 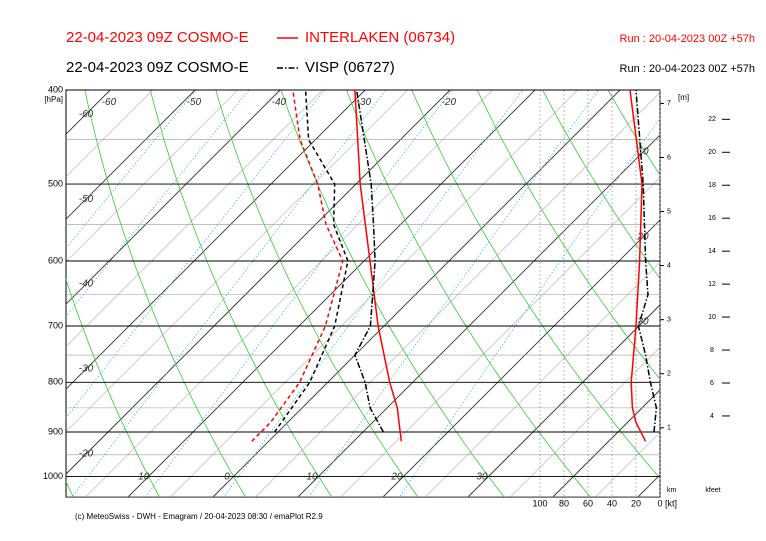 I want to click on height-tick-label: 5, so click(x=669, y=211).